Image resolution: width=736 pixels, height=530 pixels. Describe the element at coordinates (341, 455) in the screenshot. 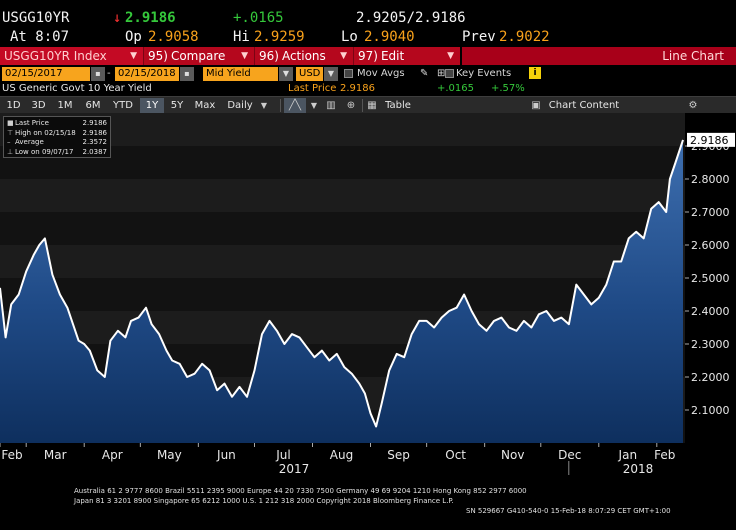

I see `x-tick-label: Aug` at that location.